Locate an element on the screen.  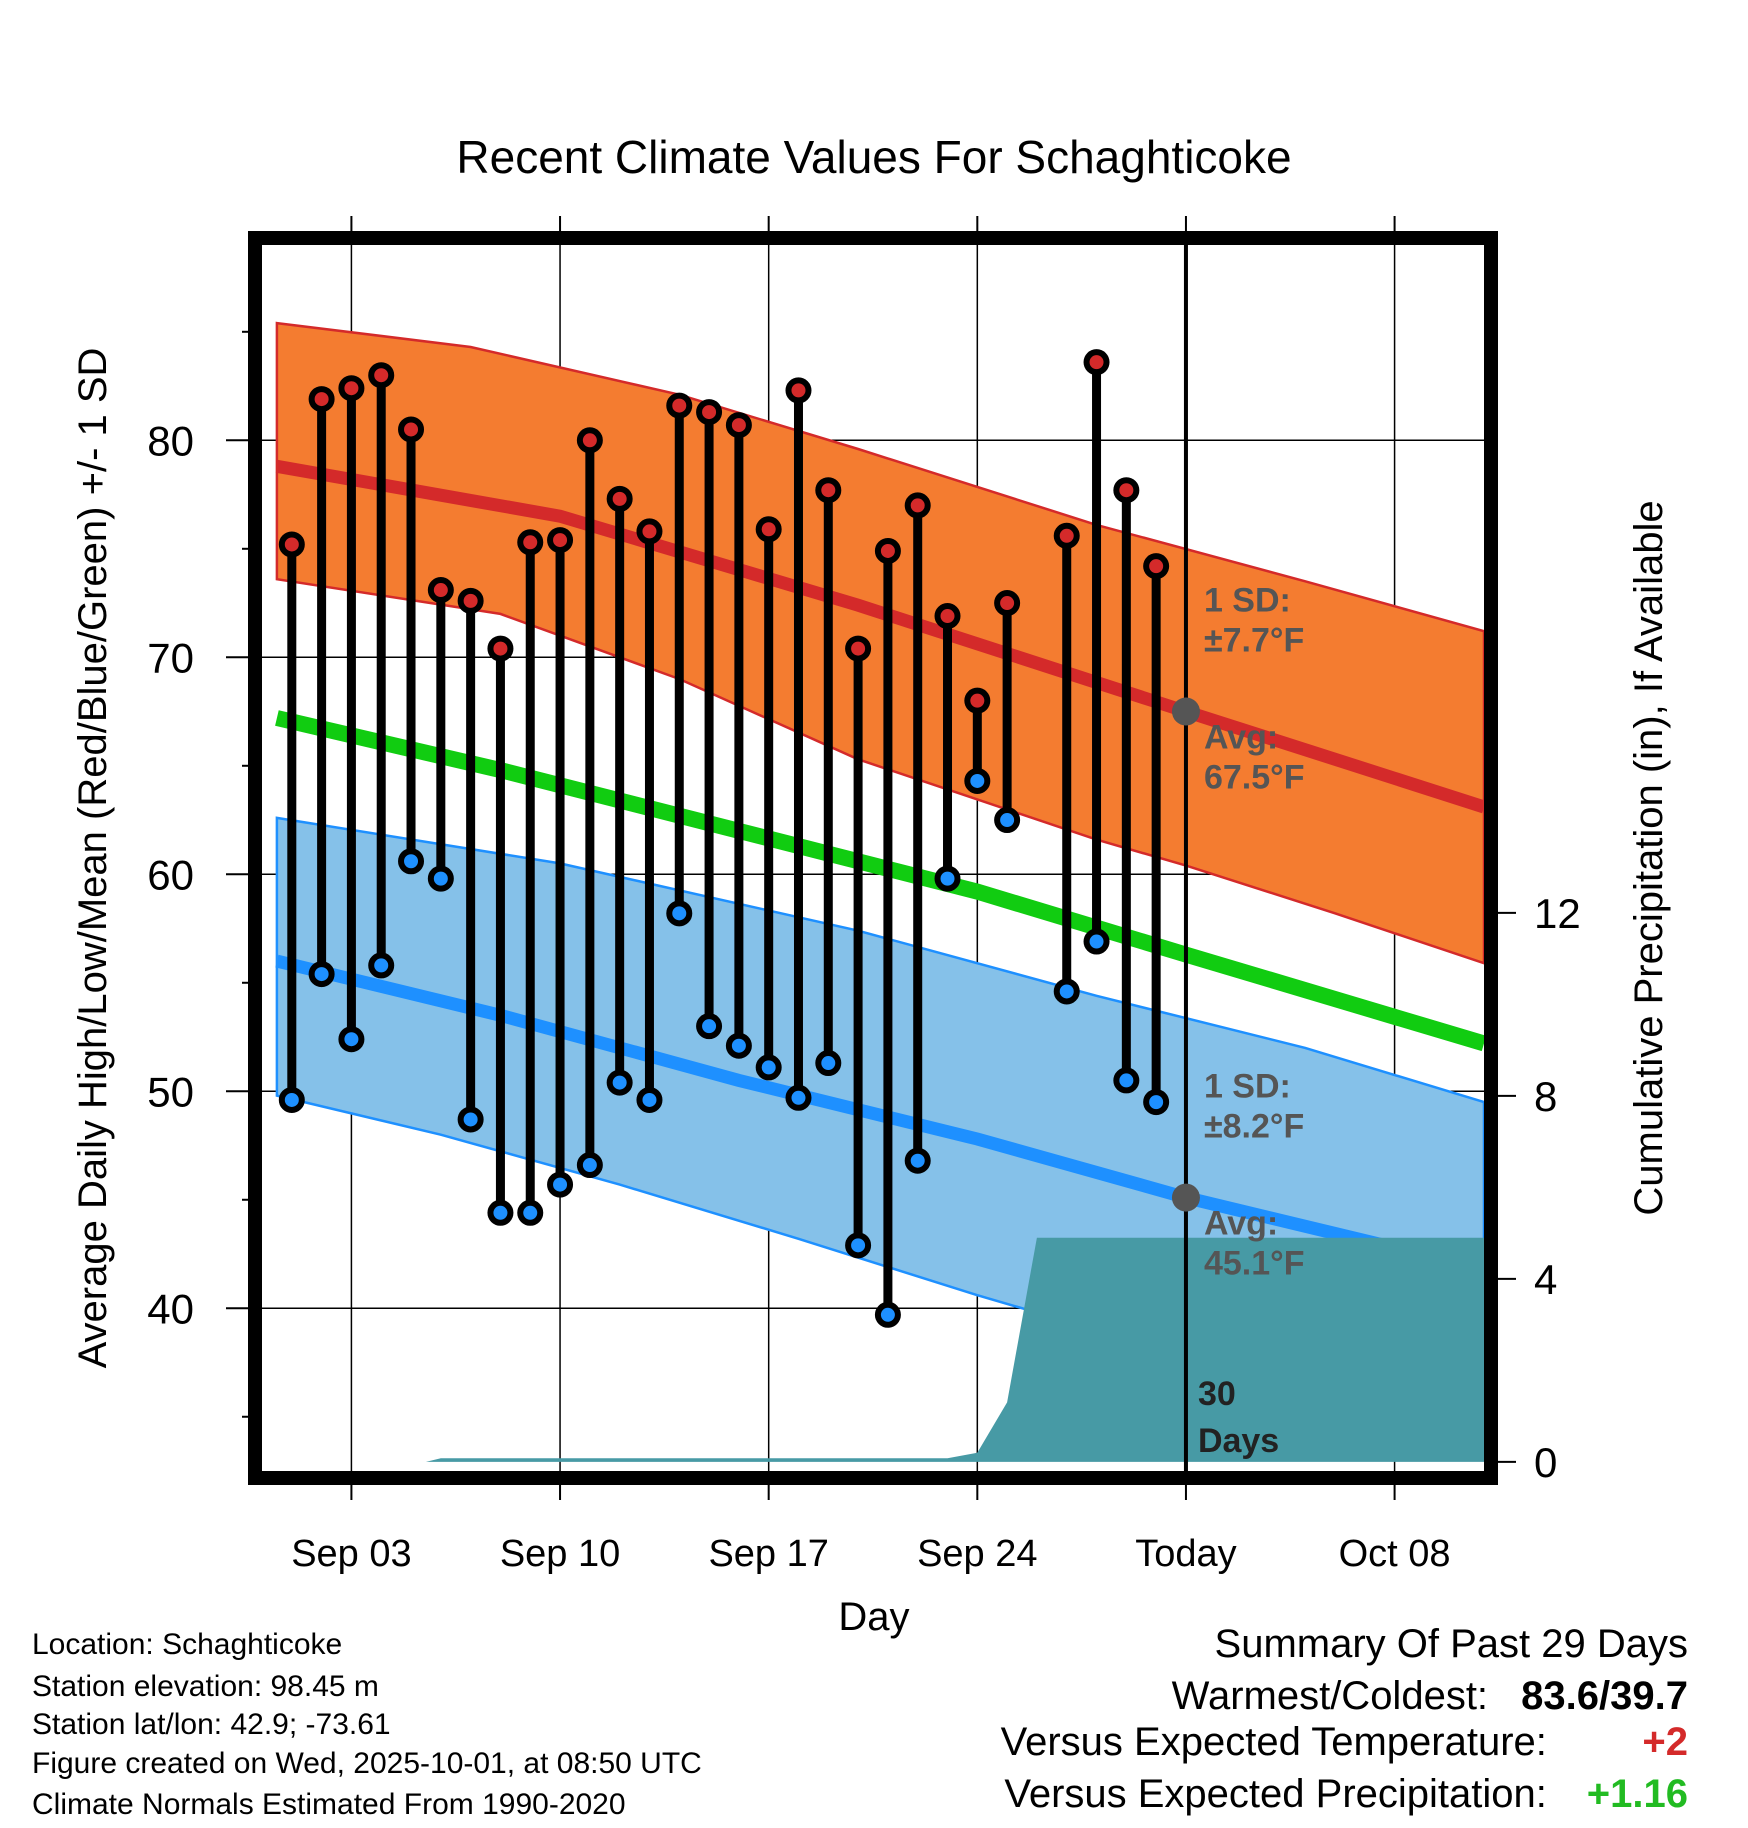
footer-location: Location: Schaghticoke is located at coordinates (187, 1644).